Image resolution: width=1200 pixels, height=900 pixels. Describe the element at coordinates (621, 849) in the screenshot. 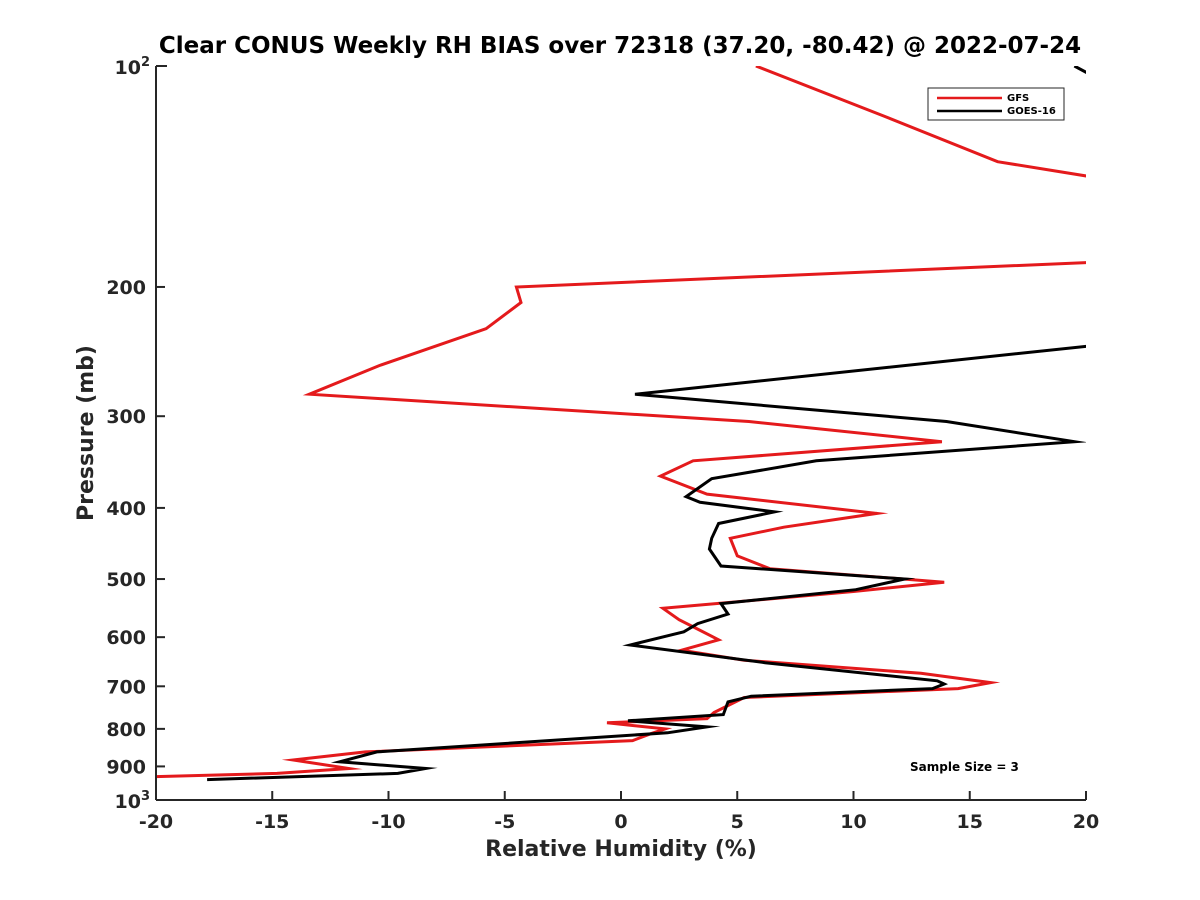

I see `x-axis-label: Relative Humidity (%)` at that location.